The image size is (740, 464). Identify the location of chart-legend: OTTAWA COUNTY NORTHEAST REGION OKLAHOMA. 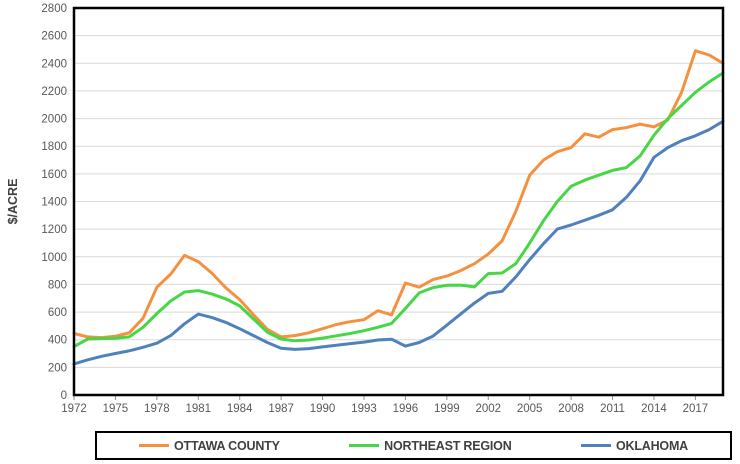
(413, 445).